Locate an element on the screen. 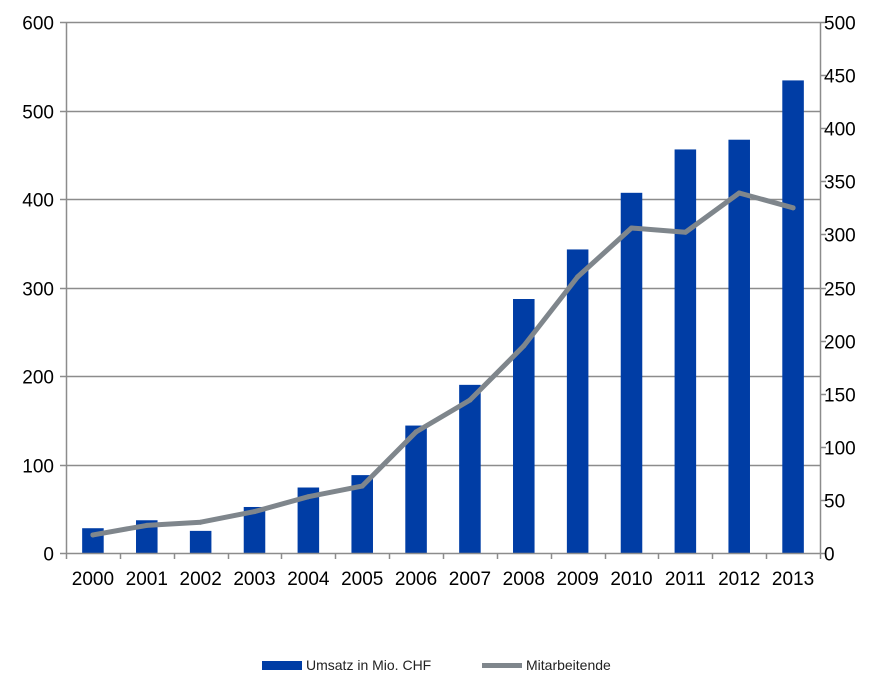 The height and width of the screenshot is (694, 884). y-left-tick-label: 200 is located at coordinates (38, 378).